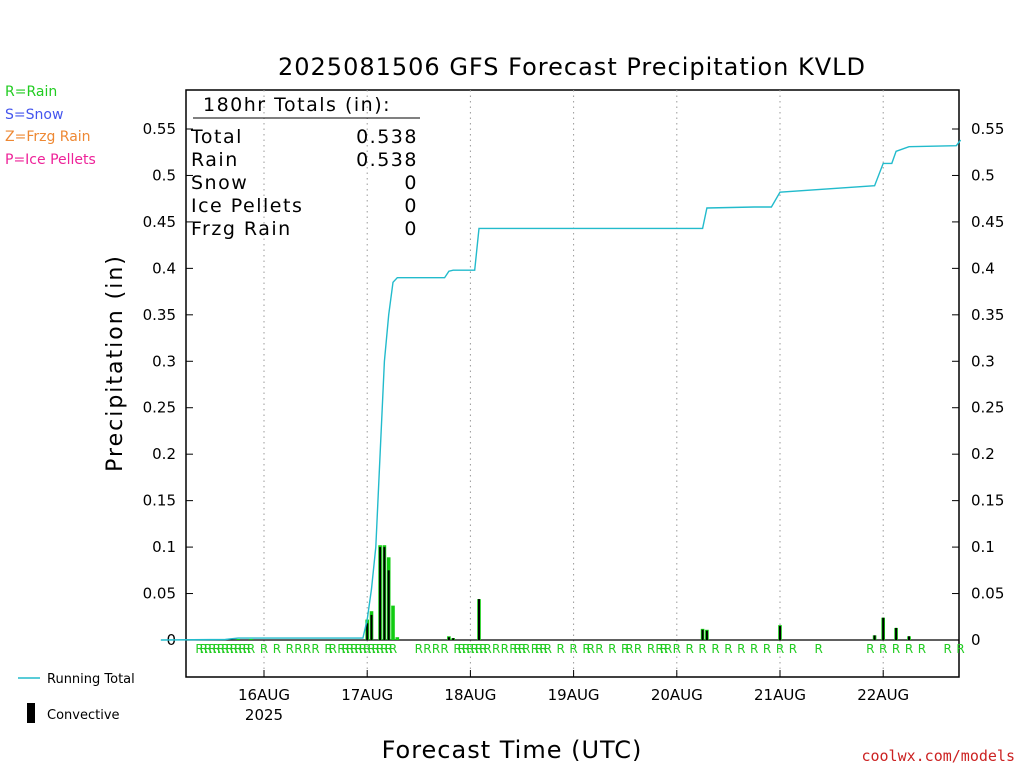 The height and width of the screenshot is (768, 1024). I want to click on y-tick-label-left: 0.2, so click(164, 454).